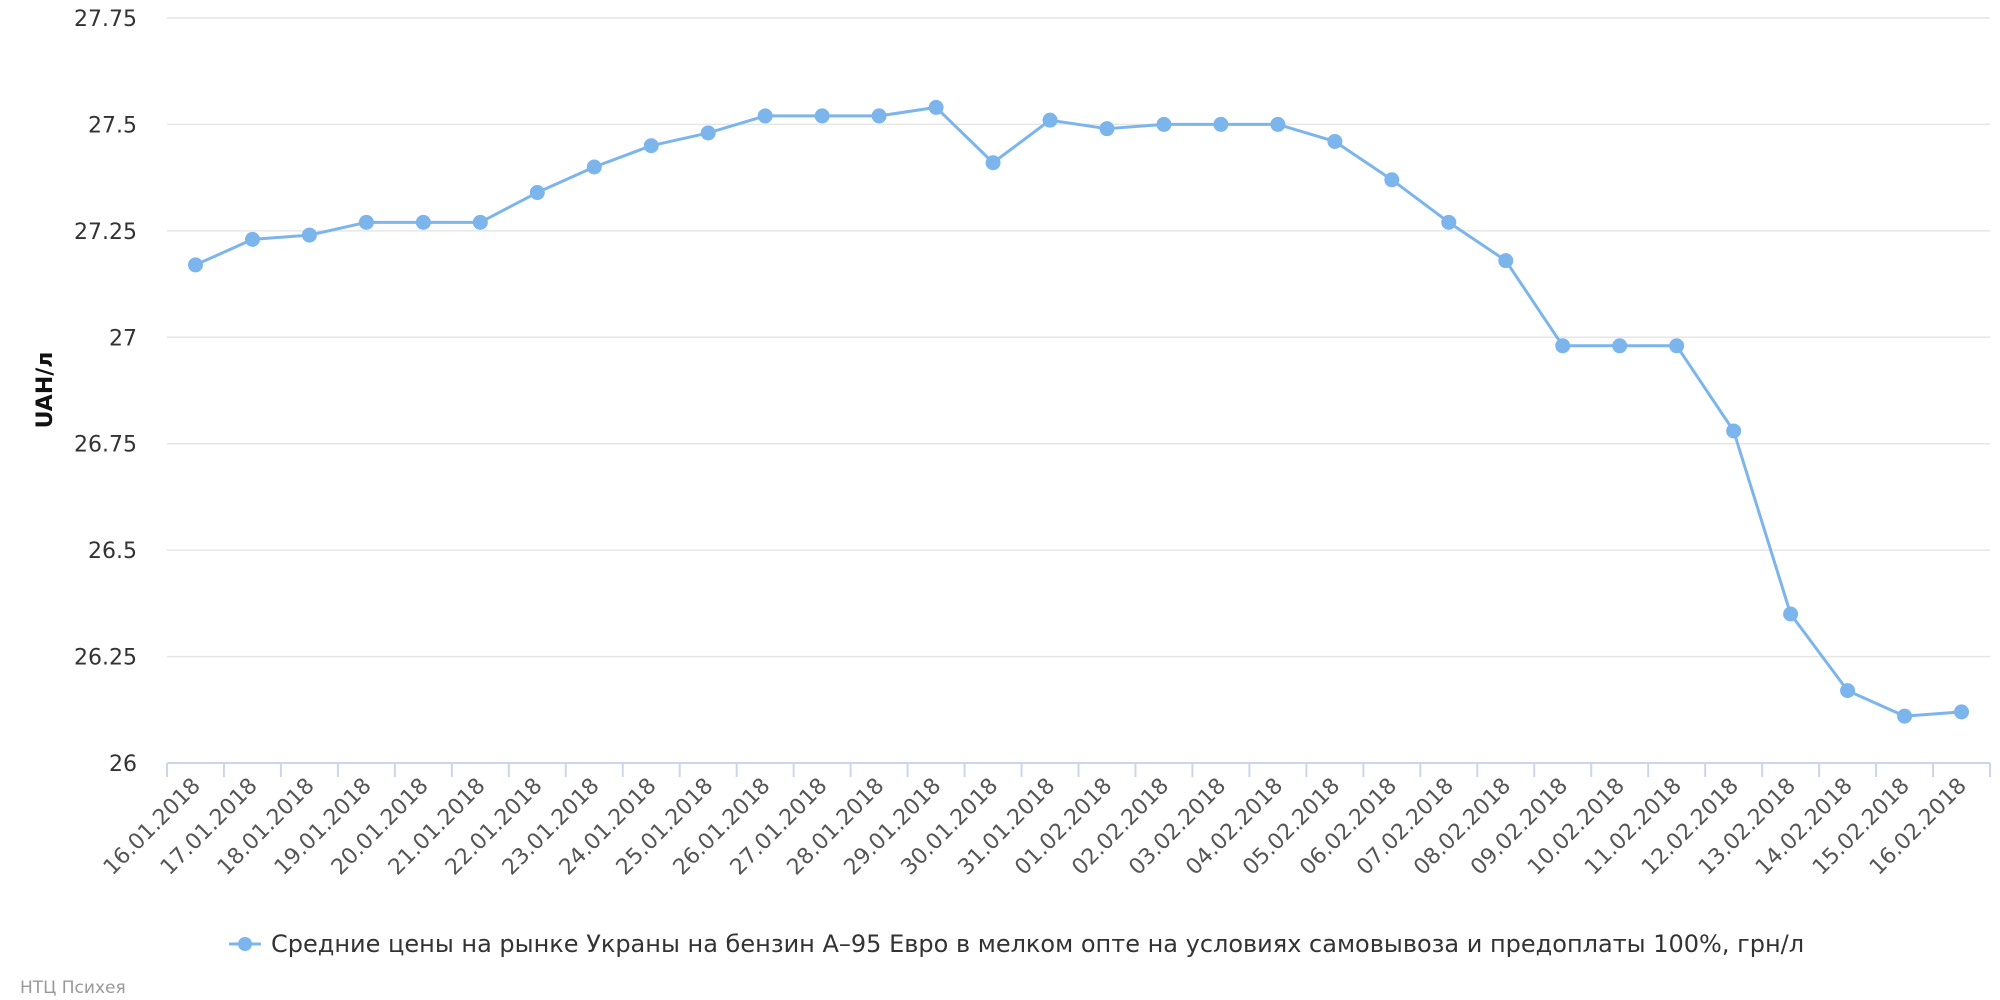 This screenshot has height=1000, width=2000. What do you see at coordinates (123, 764) in the screenshot?
I see `y-tick-label: 26` at bounding box center [123, 764].